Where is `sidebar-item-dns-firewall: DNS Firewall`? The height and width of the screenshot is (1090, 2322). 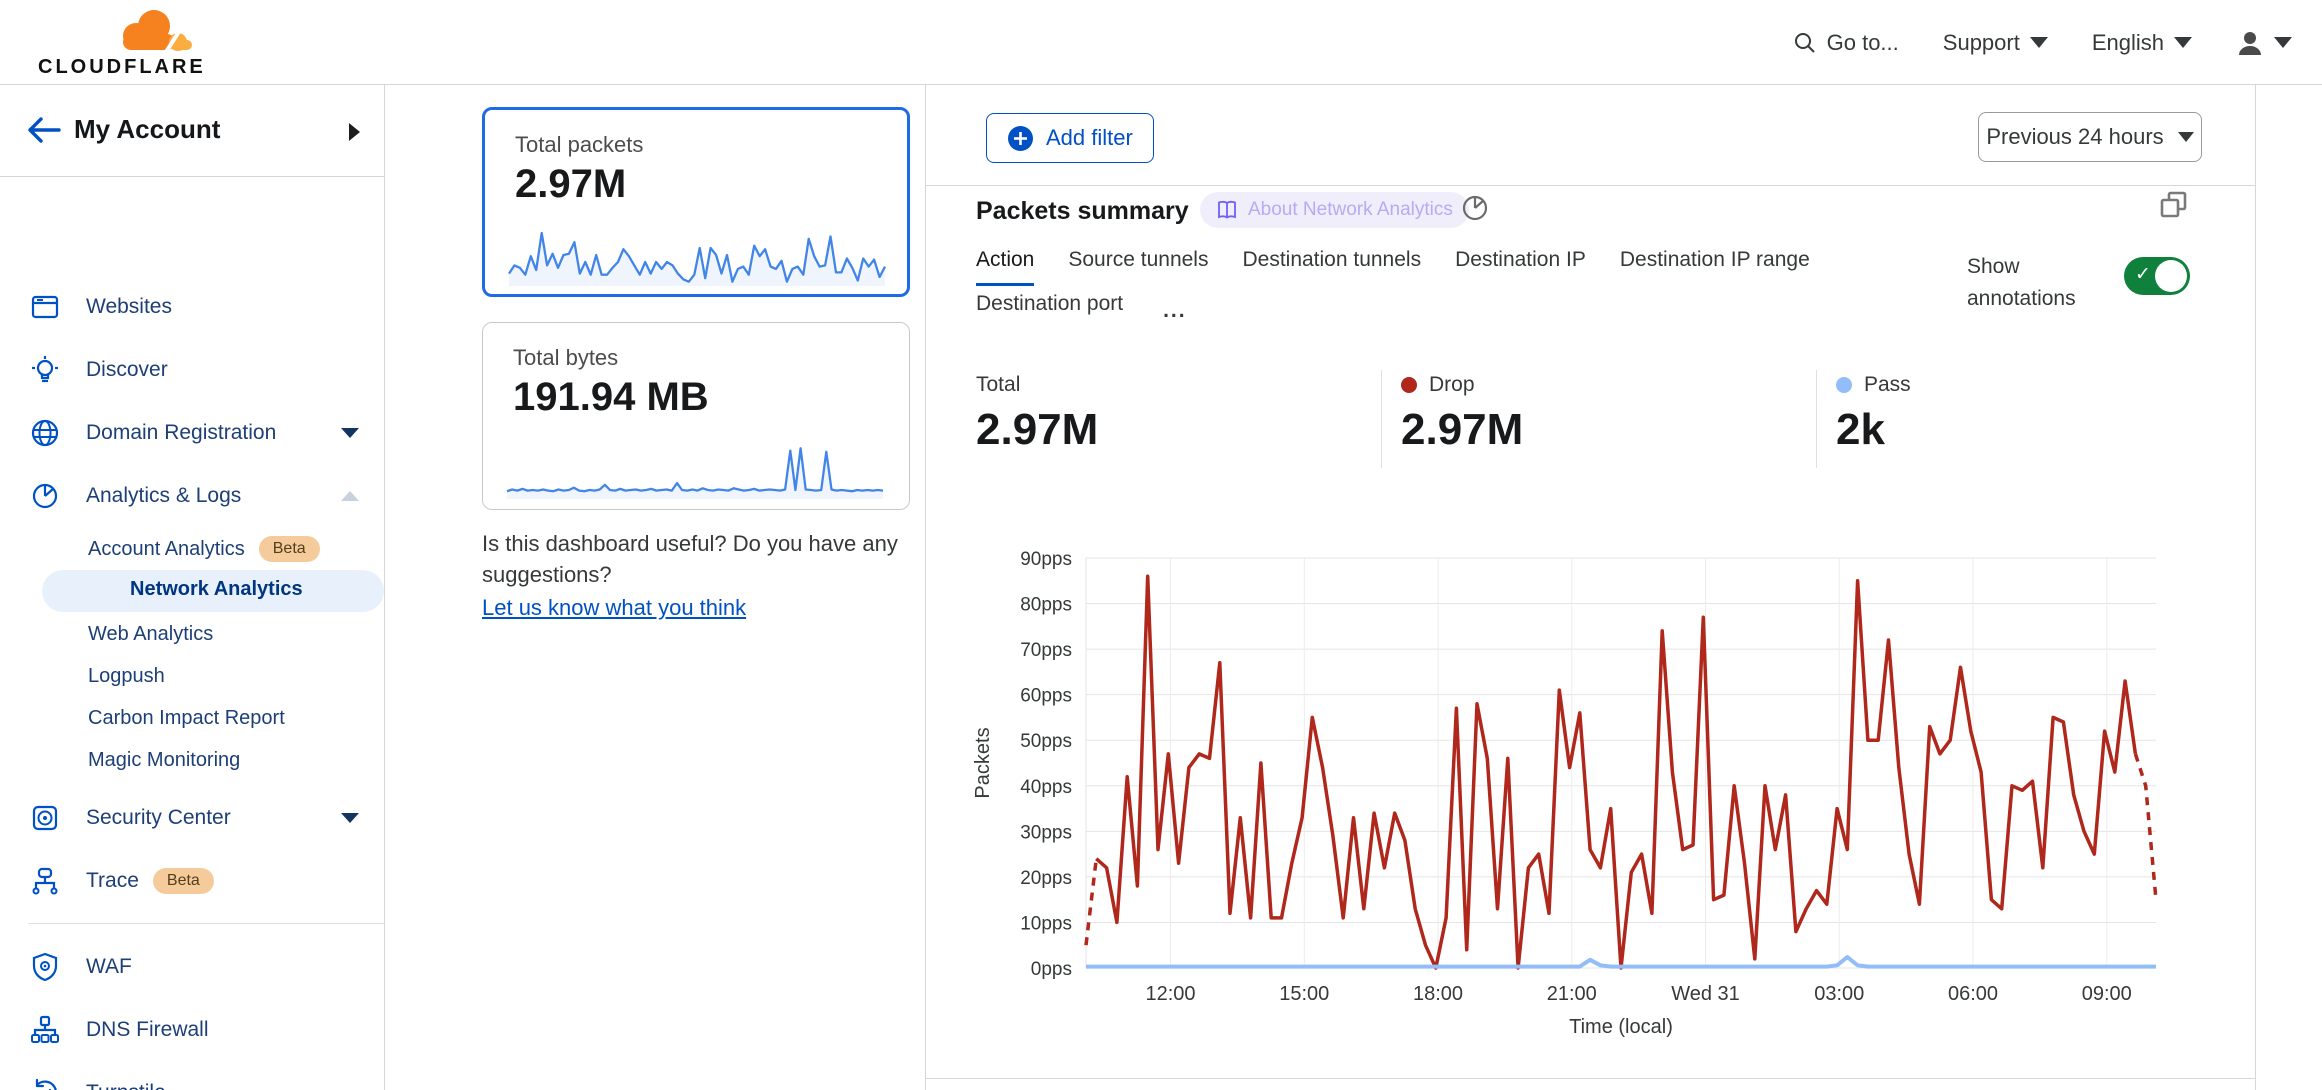
sidebar-item-dns-firewall: DNS Firewall is located at coordinates (192, 1030).